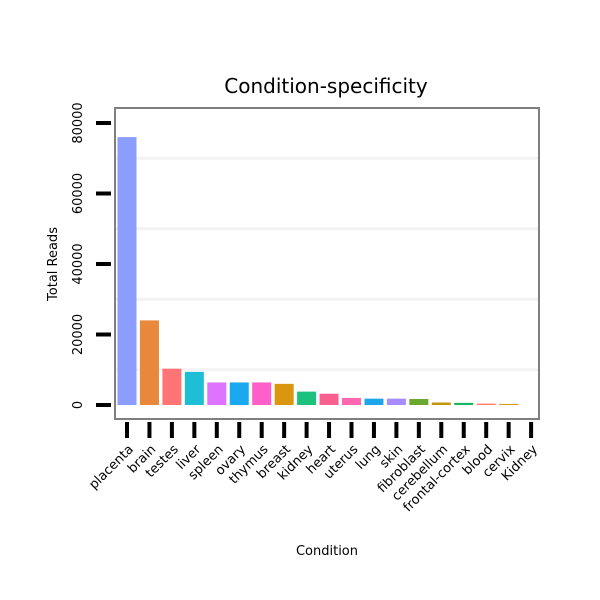 Image resolution: width=600 pixels, height=600 pixels. I want to click on bar-brain, so click(149, 362).